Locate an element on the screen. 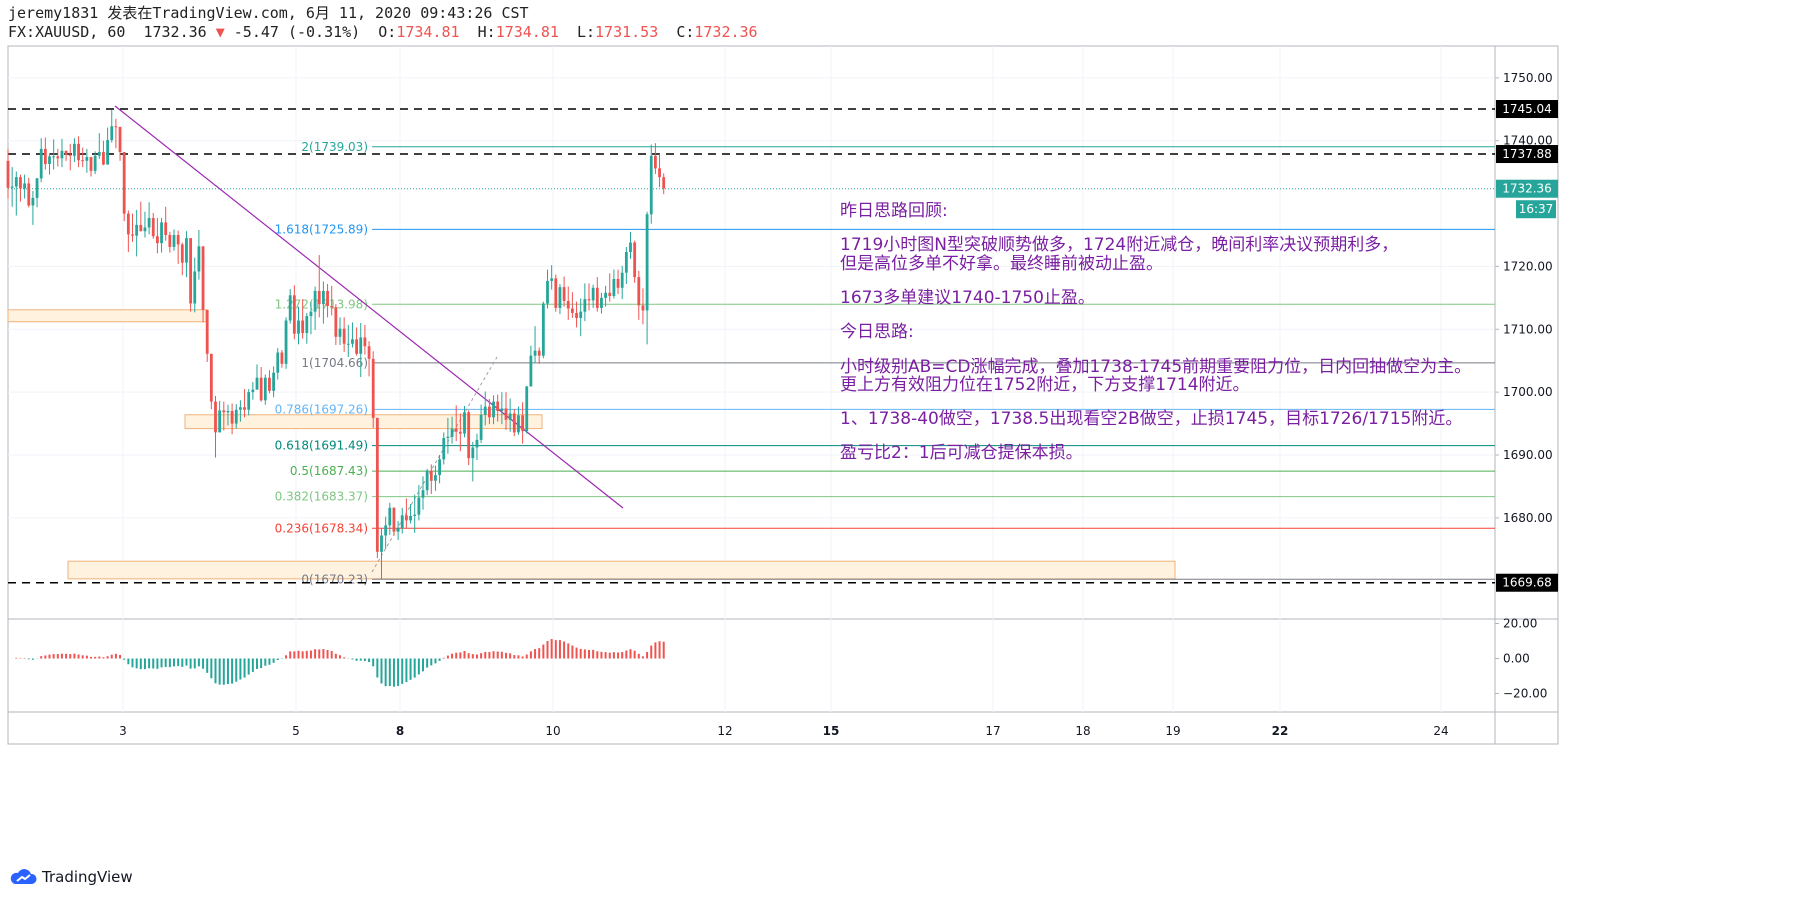 Image resolution: width=1805 pixels, height=904 pixels. tradingview-footer: TradingView is located at coordinates (70, 877).